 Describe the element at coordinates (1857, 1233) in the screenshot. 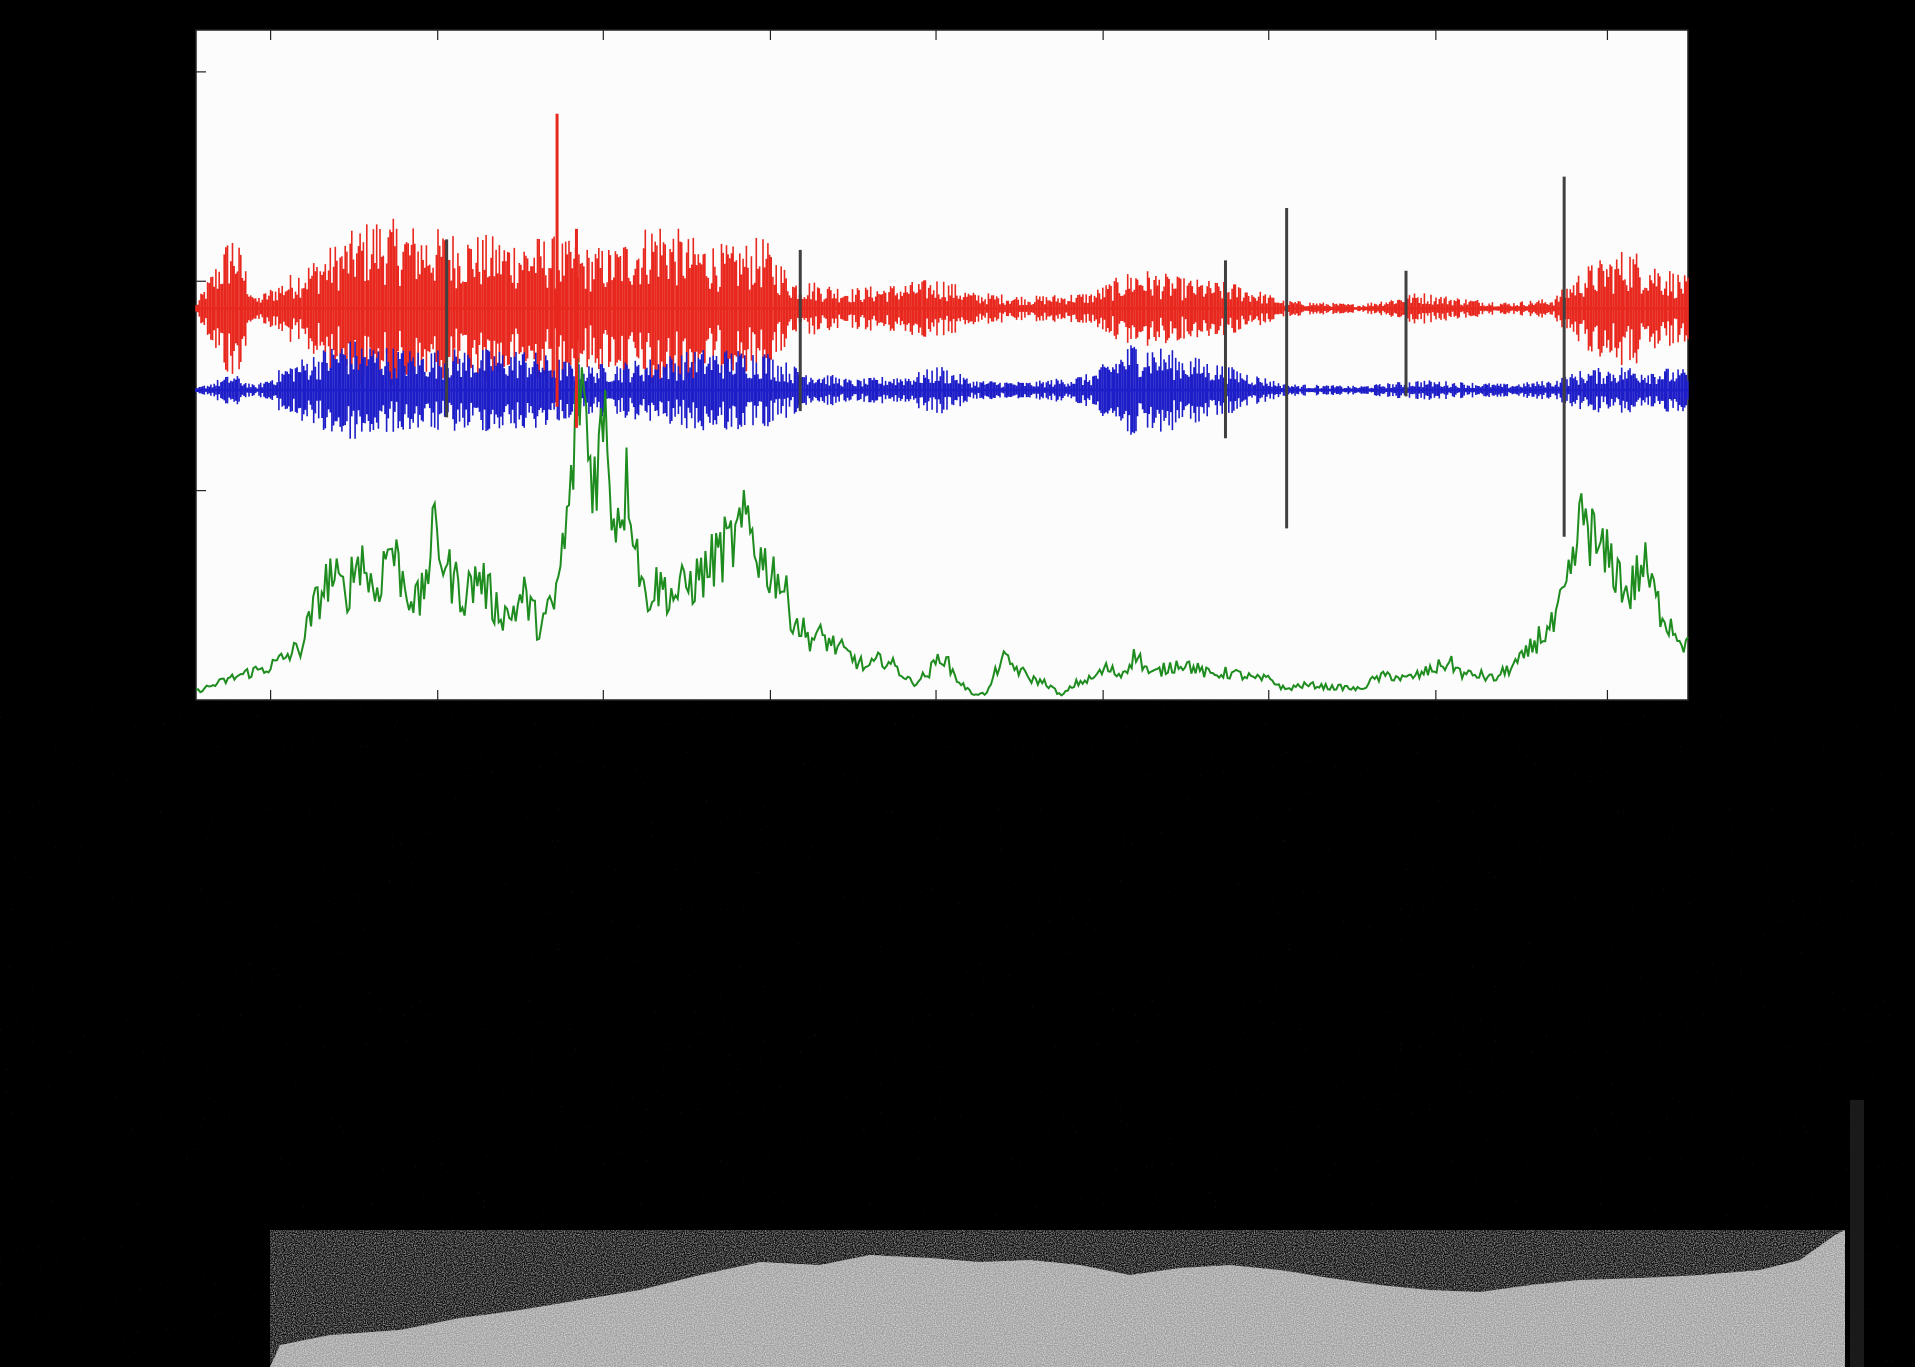

I see `right-edge-strip` at that location.